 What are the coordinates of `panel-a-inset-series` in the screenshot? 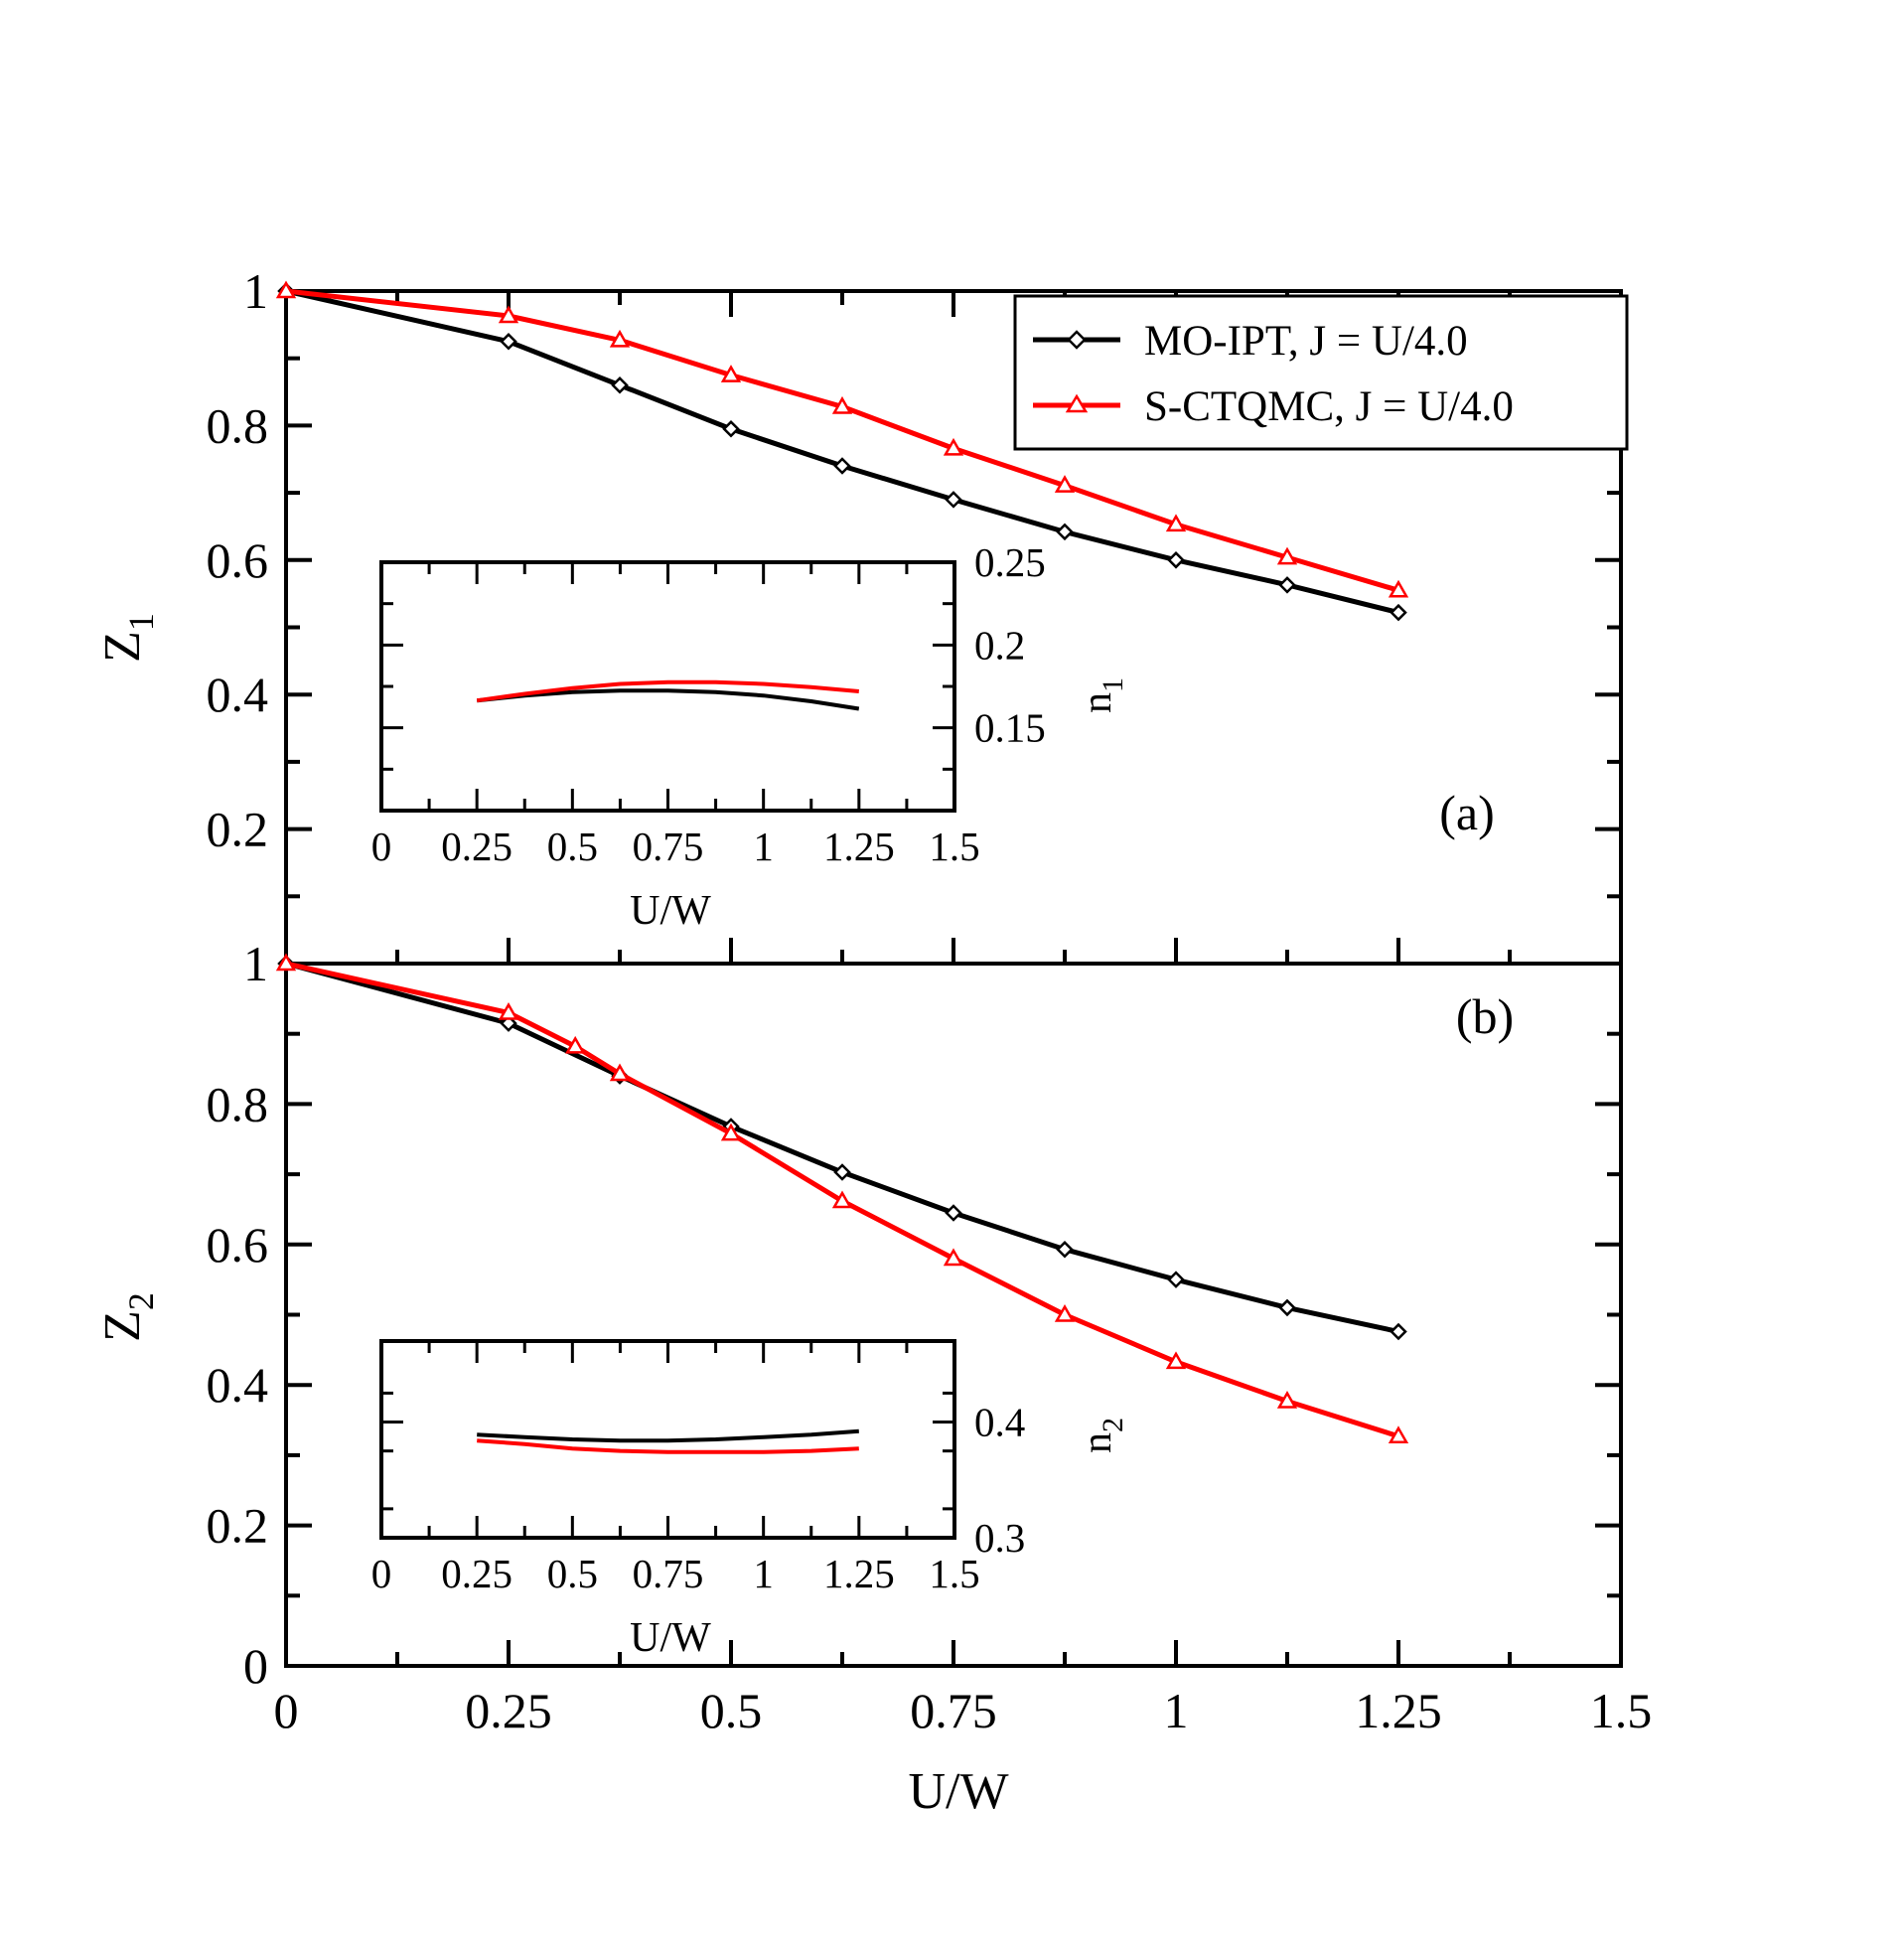 It's located at (668, 695).